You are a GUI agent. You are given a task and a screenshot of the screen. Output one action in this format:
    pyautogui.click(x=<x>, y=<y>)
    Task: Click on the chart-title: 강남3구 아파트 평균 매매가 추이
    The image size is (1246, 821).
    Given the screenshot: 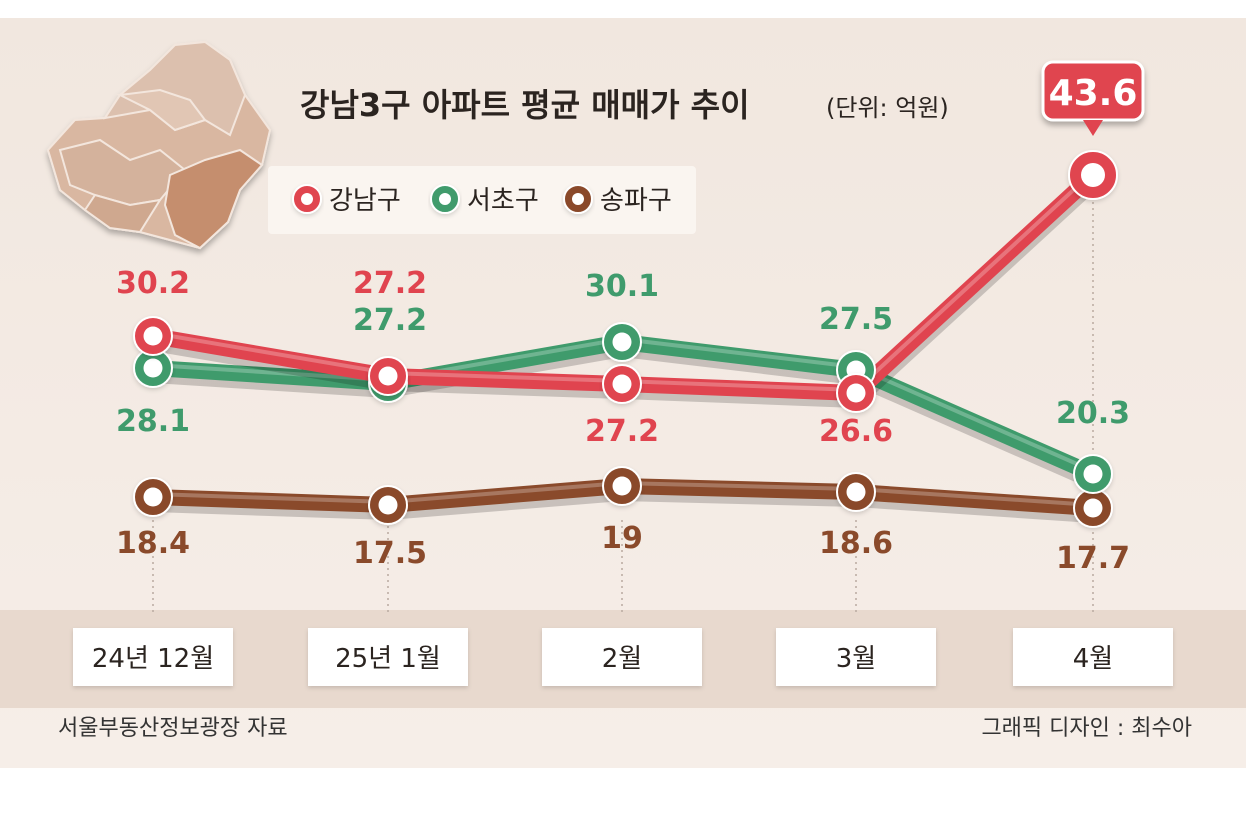 What is the action you would take?
    pyautogui.click(x=525, y=105)
    